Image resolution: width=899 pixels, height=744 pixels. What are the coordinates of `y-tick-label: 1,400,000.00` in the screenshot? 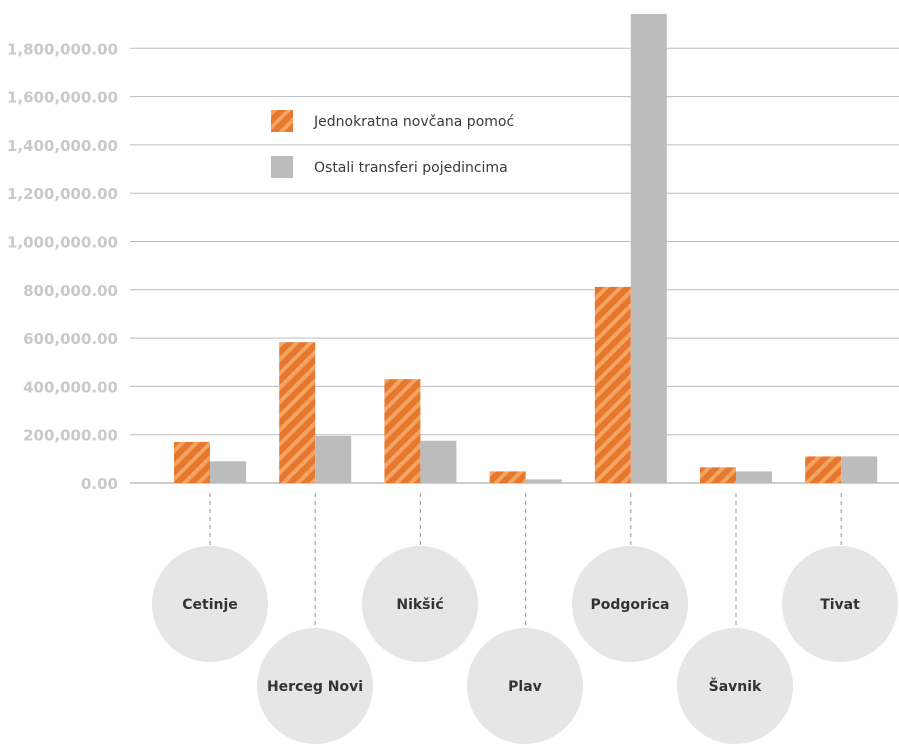 It's located at (62, 146).